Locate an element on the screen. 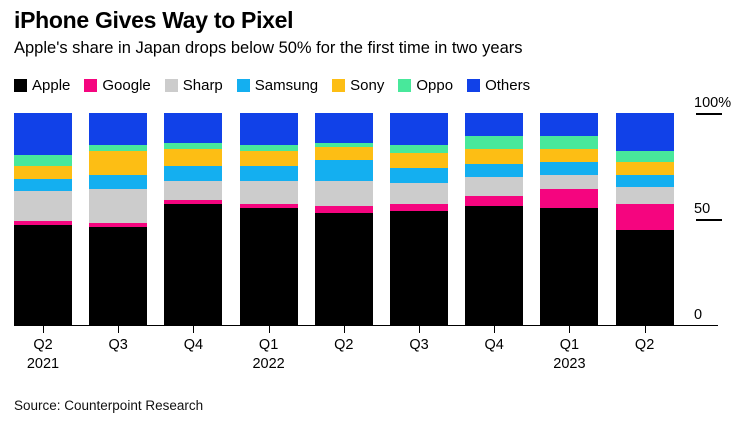 The image size is (750, 430). x-axis-year-label: 2021 is located at coordinates (43, 364).